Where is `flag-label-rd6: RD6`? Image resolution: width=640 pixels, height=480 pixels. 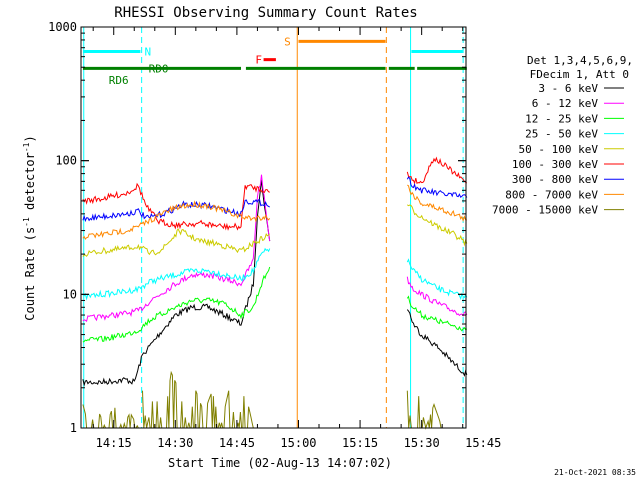
flag-label-rd6: RD6 is located at coordinates (119, 80).